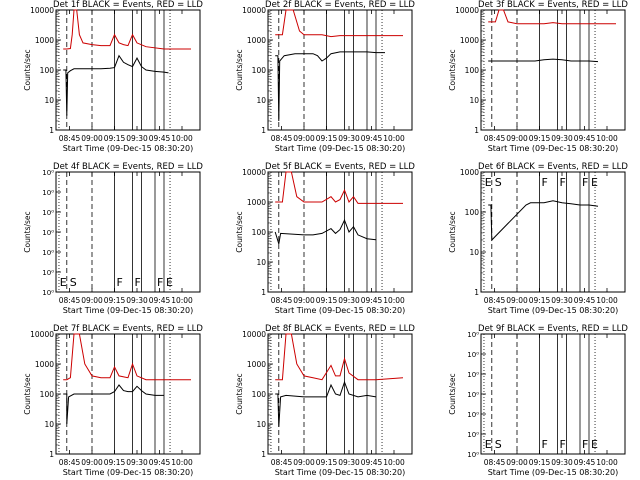 This screenshot has width=640, height=480. What do you see at coordinates (254, 10) in the screenshot?
I see `y-tick-label: 10000` at bounding box center [254, 10].